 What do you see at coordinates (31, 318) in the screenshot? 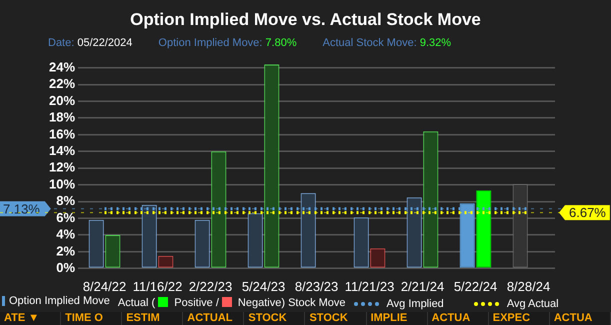
I see `text: ATE ▼` at bounding box center [31, 318].